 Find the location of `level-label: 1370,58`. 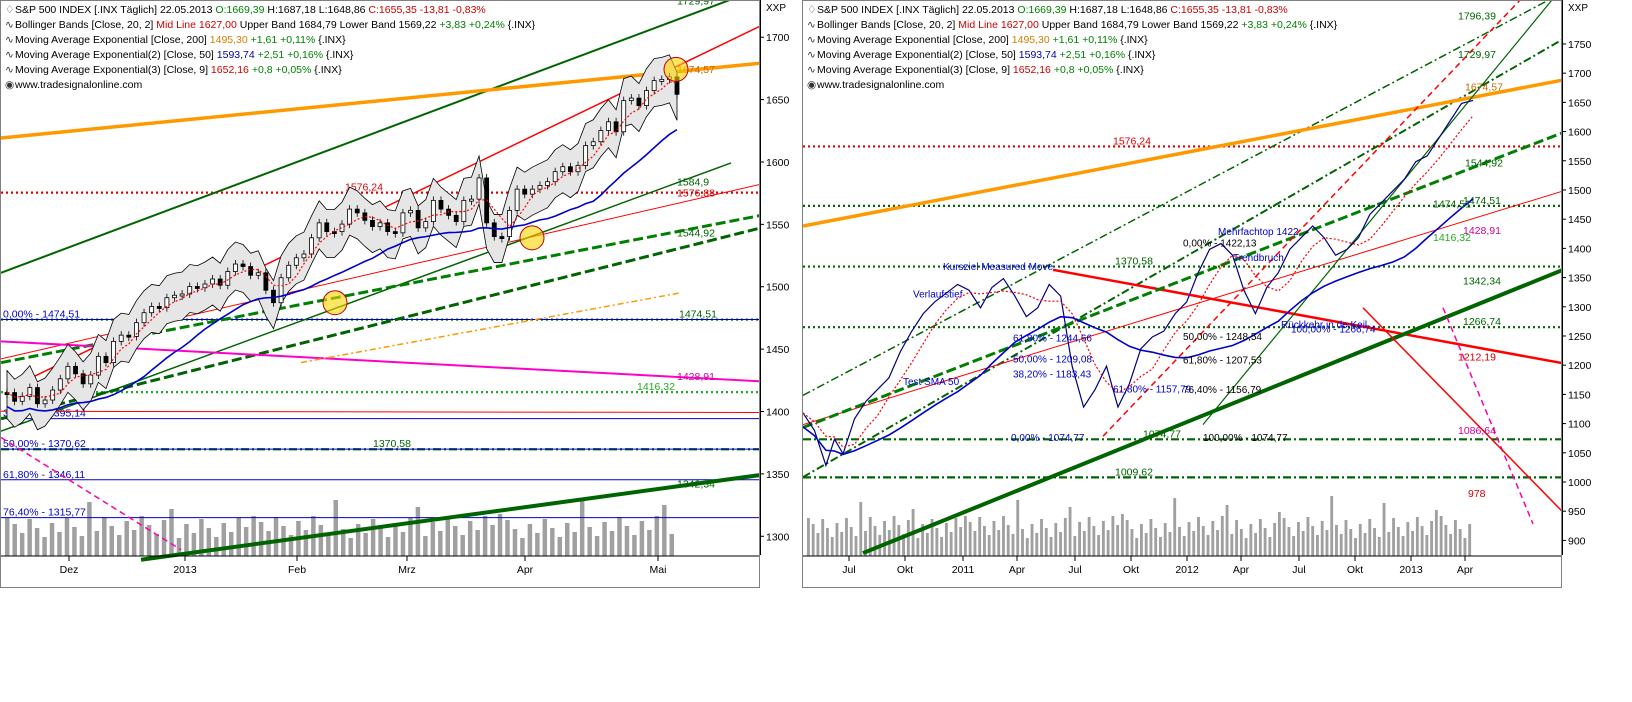

level-label: 1370,58 is located at coordinates (392, 444).